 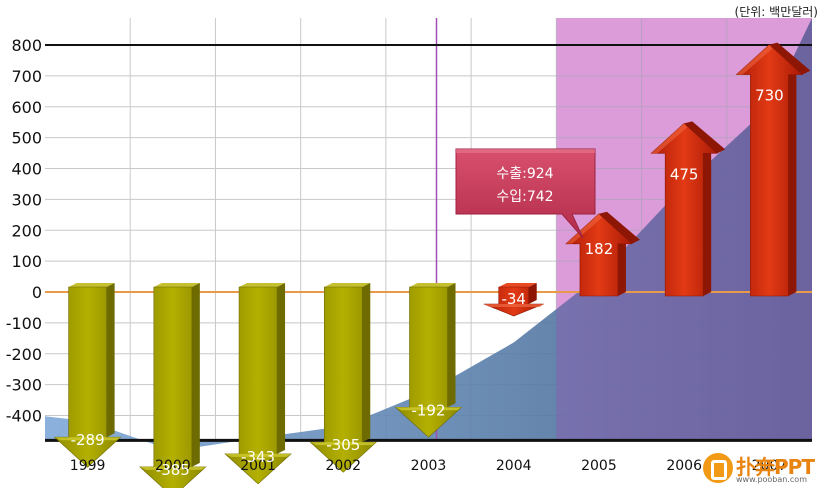 I want to click on tooltip-export-label: 수출:924, so click(x=524, y=174).